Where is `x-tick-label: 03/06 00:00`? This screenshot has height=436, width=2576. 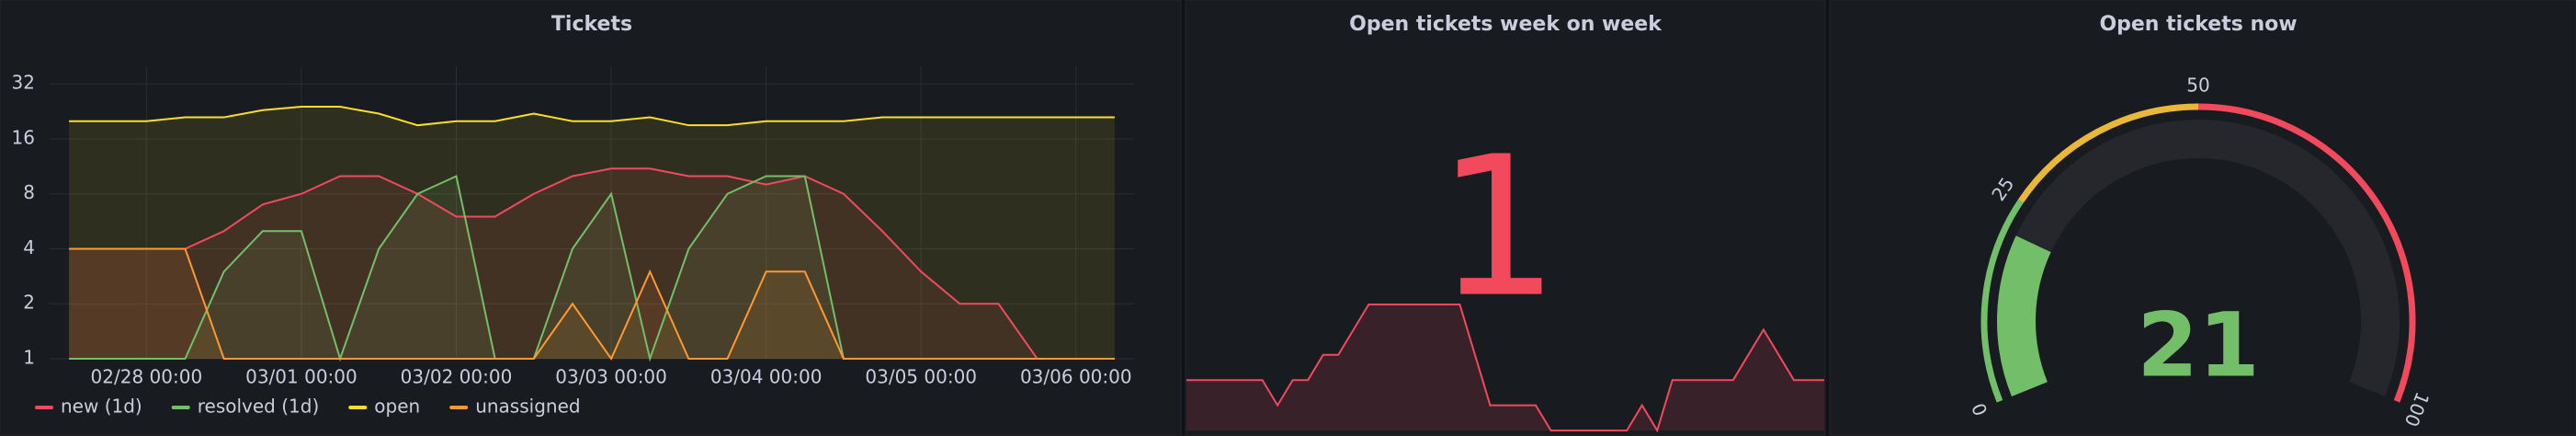 x-tick-label: 03/06 00:00 is located at coordinates (1076, 377).